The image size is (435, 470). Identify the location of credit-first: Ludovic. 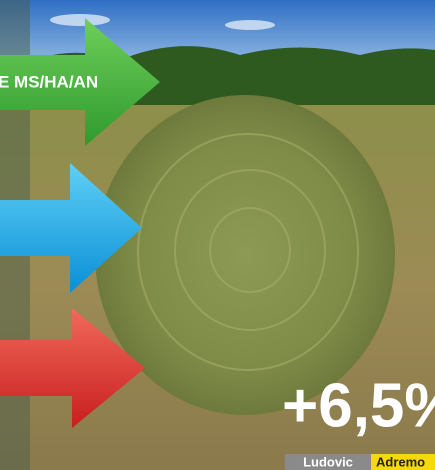
(328, 461).